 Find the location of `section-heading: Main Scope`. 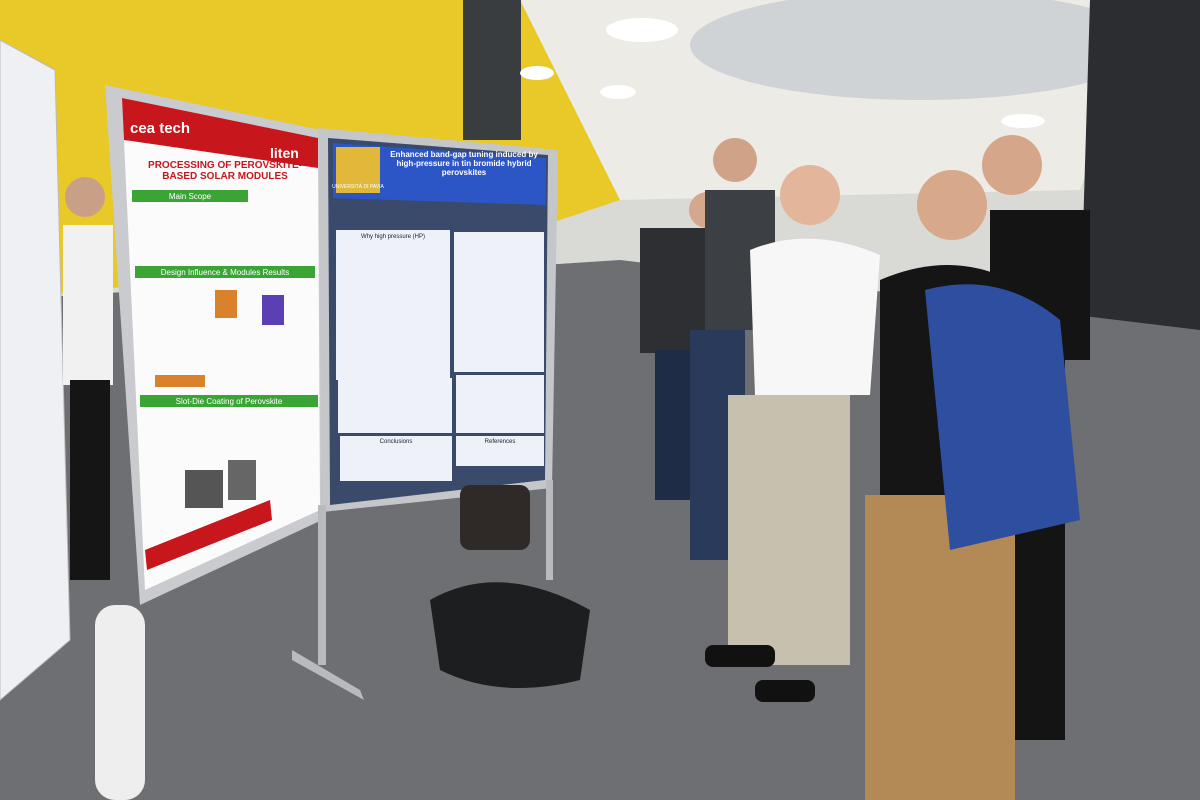

section-heading: Main Scope is located at coordinates (190, 196).